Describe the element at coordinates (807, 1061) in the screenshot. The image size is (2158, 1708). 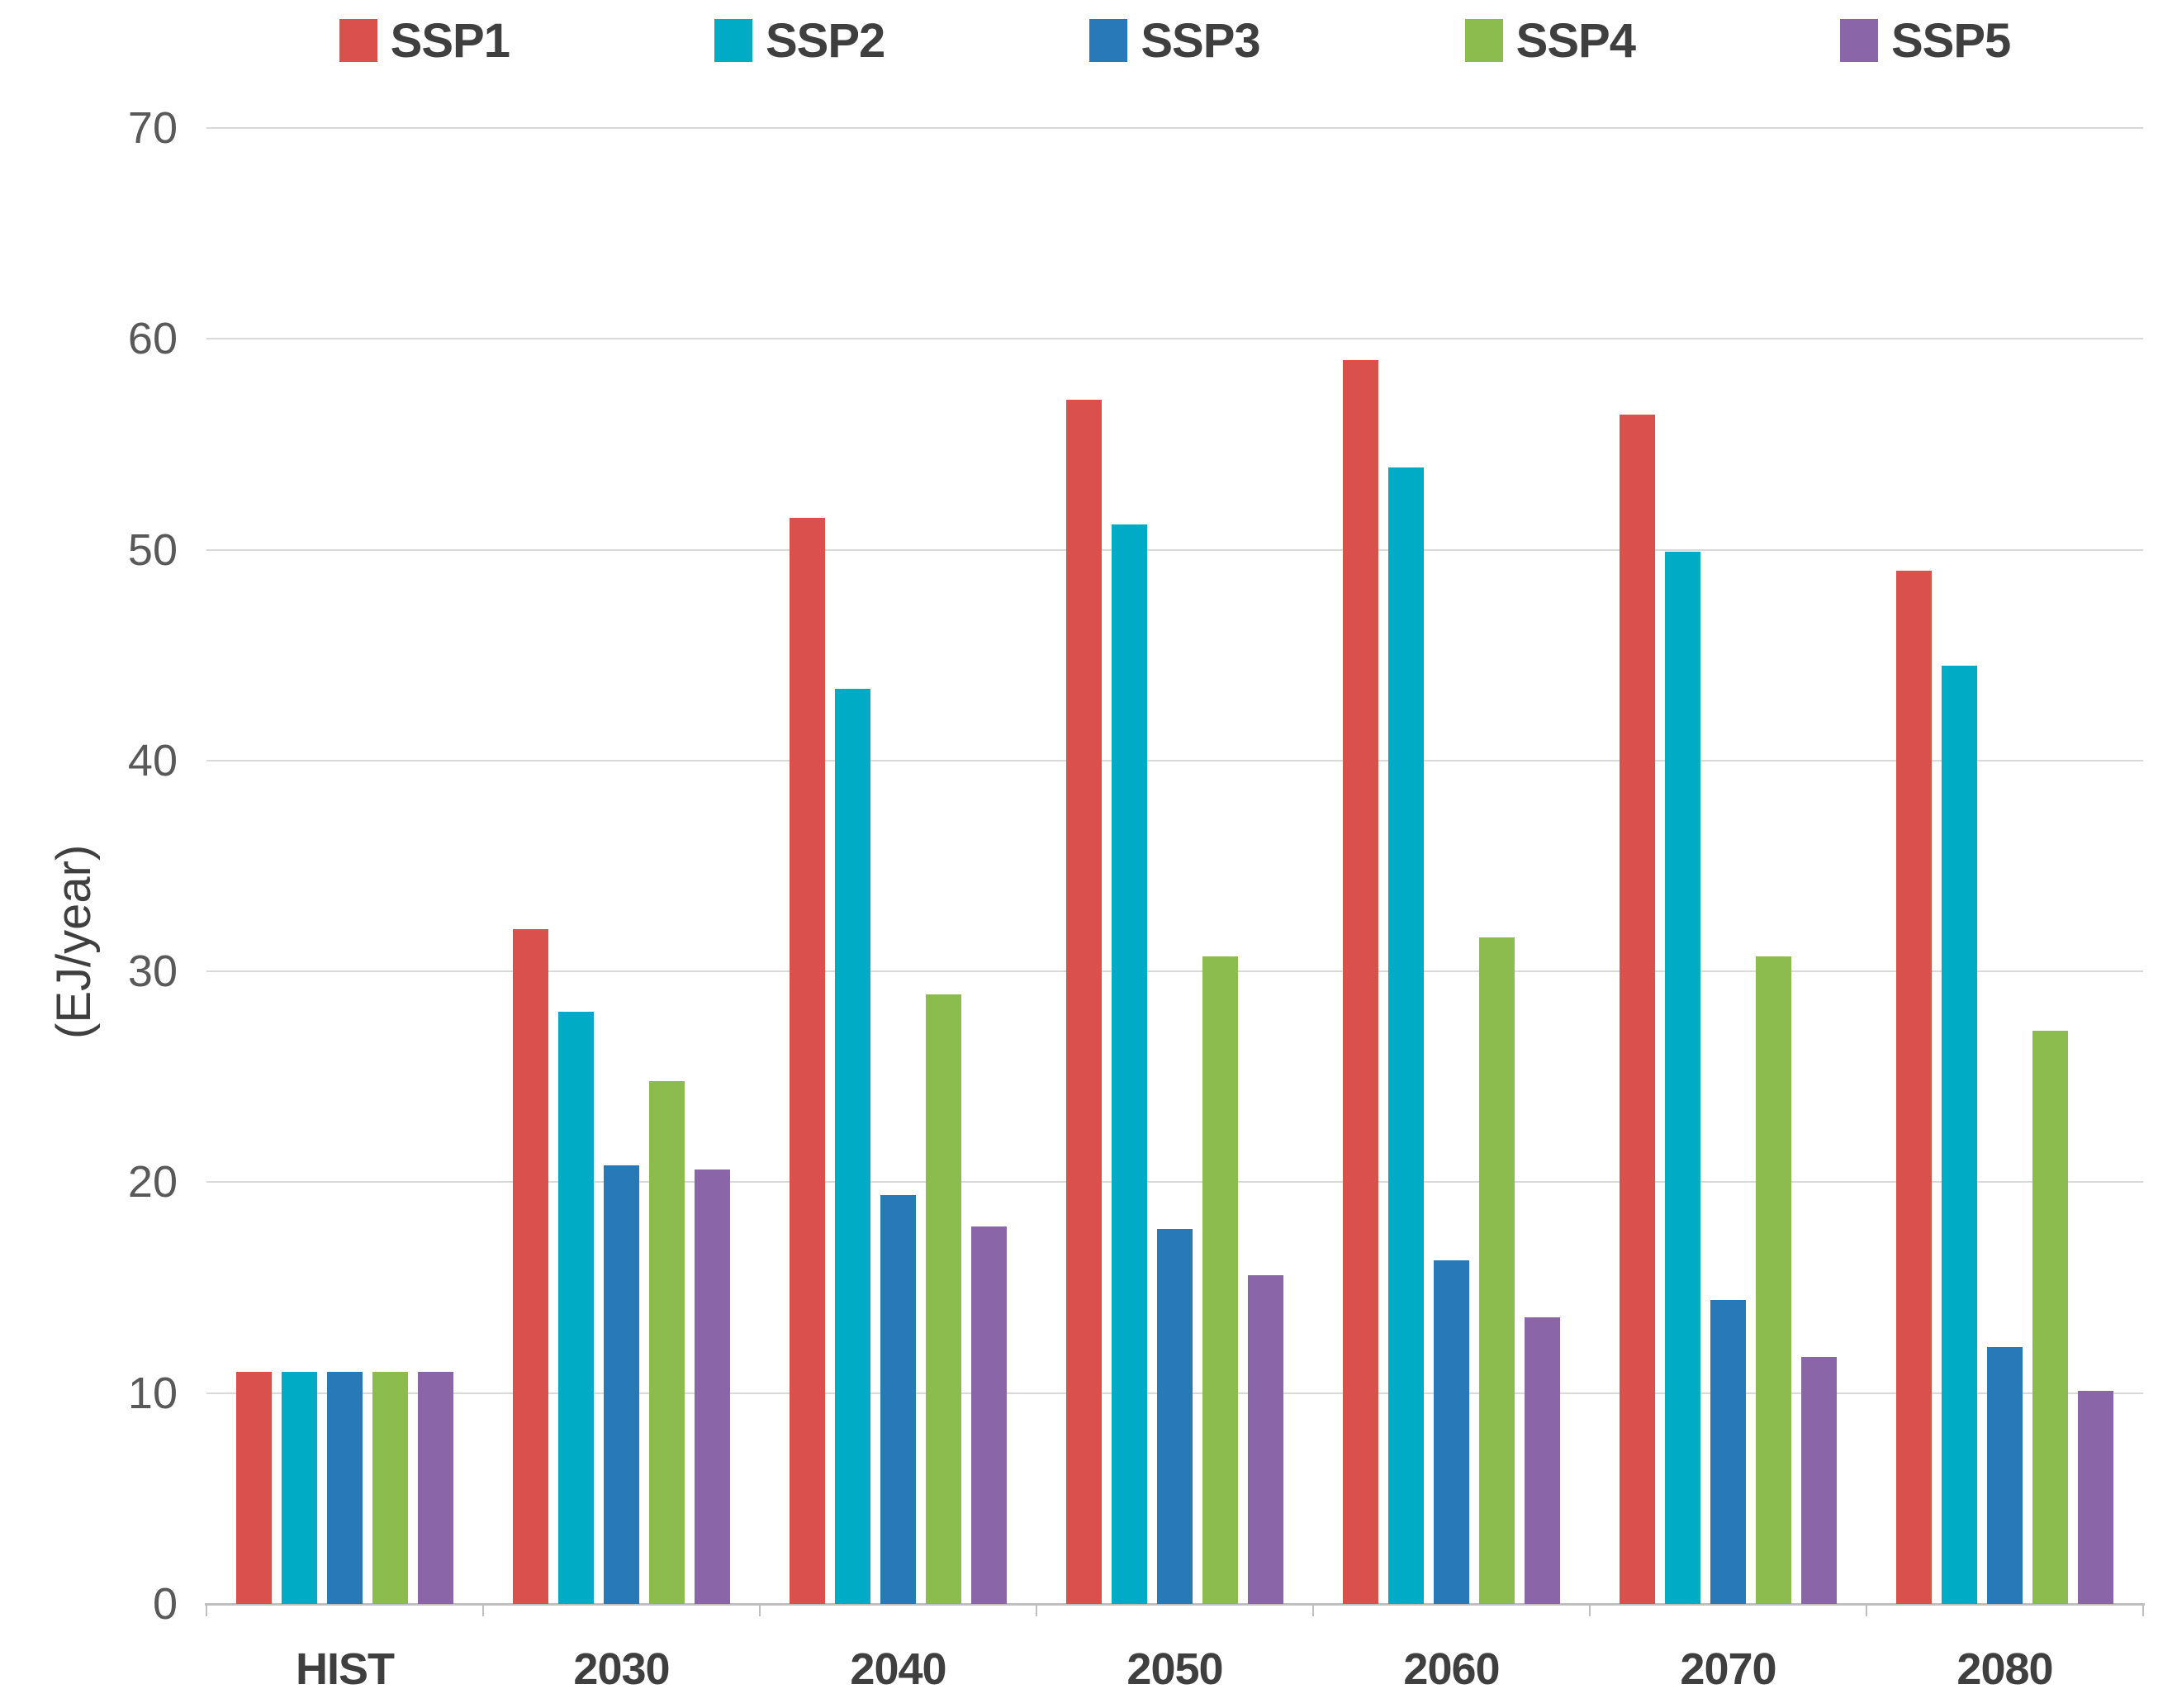
I see `bar-ssp1-2040` at that location.